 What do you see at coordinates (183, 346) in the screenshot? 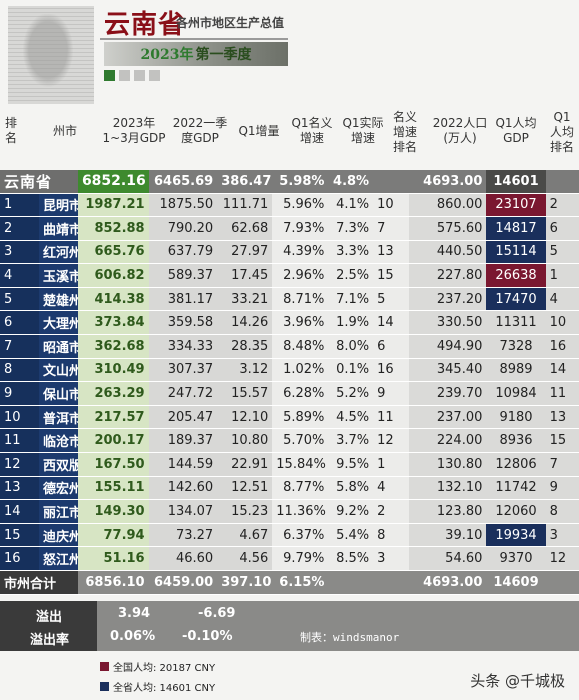
I see `row-prev-gdp: 334.33` at bounding box center [183, 346].